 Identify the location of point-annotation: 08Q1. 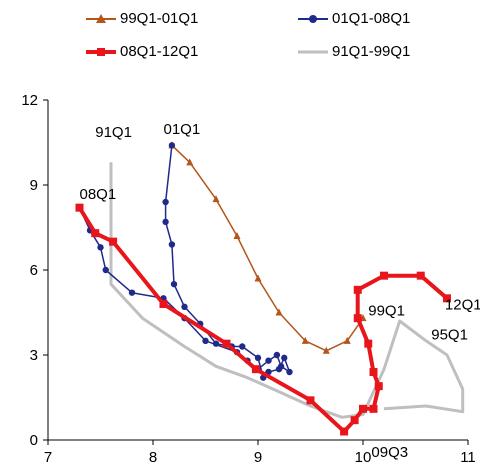
(98, 194).